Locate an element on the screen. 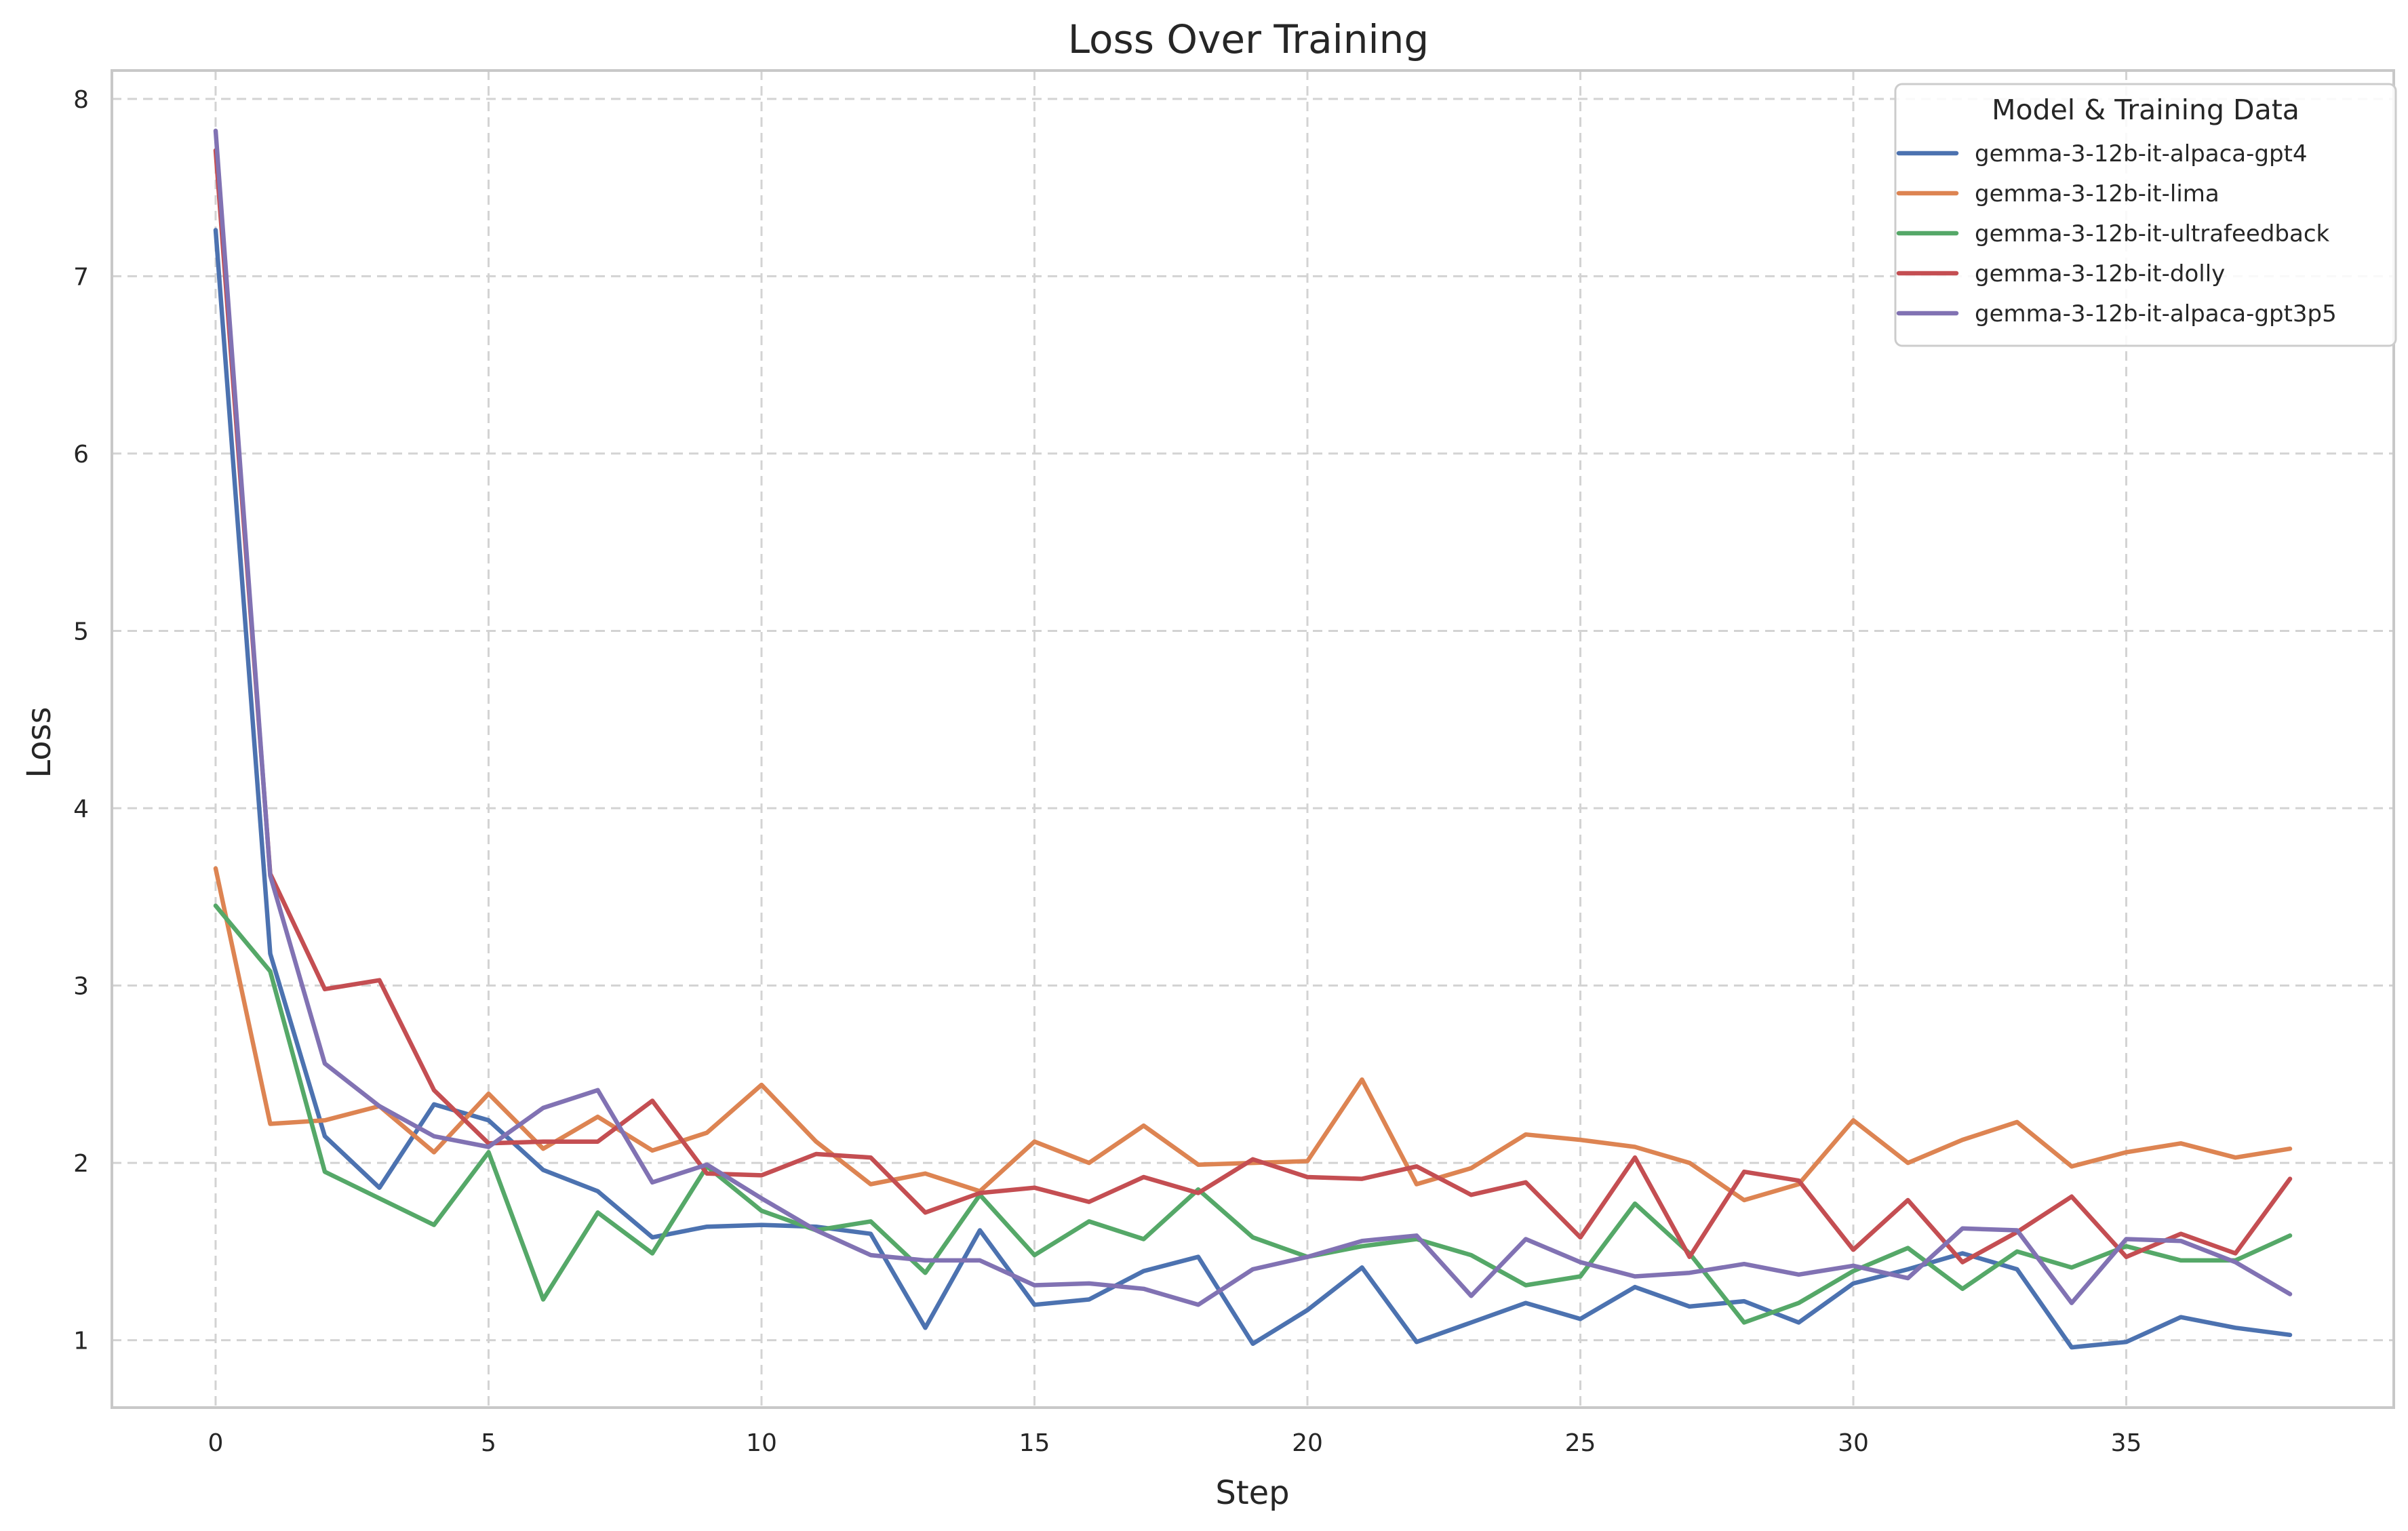 The height and width of the screenshot is (1531, 2408). y-tick-label: 4 is located at coordinates (81, 809).